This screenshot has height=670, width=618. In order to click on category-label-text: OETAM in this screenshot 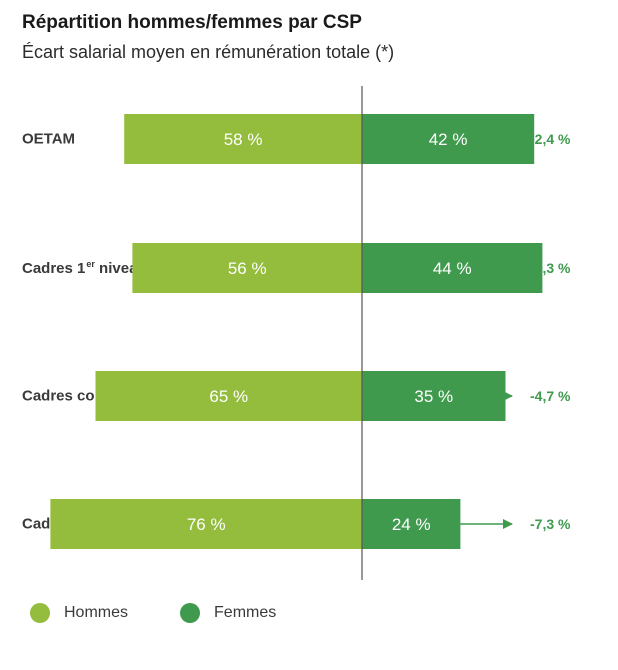, I will do `click(49, 139)`.